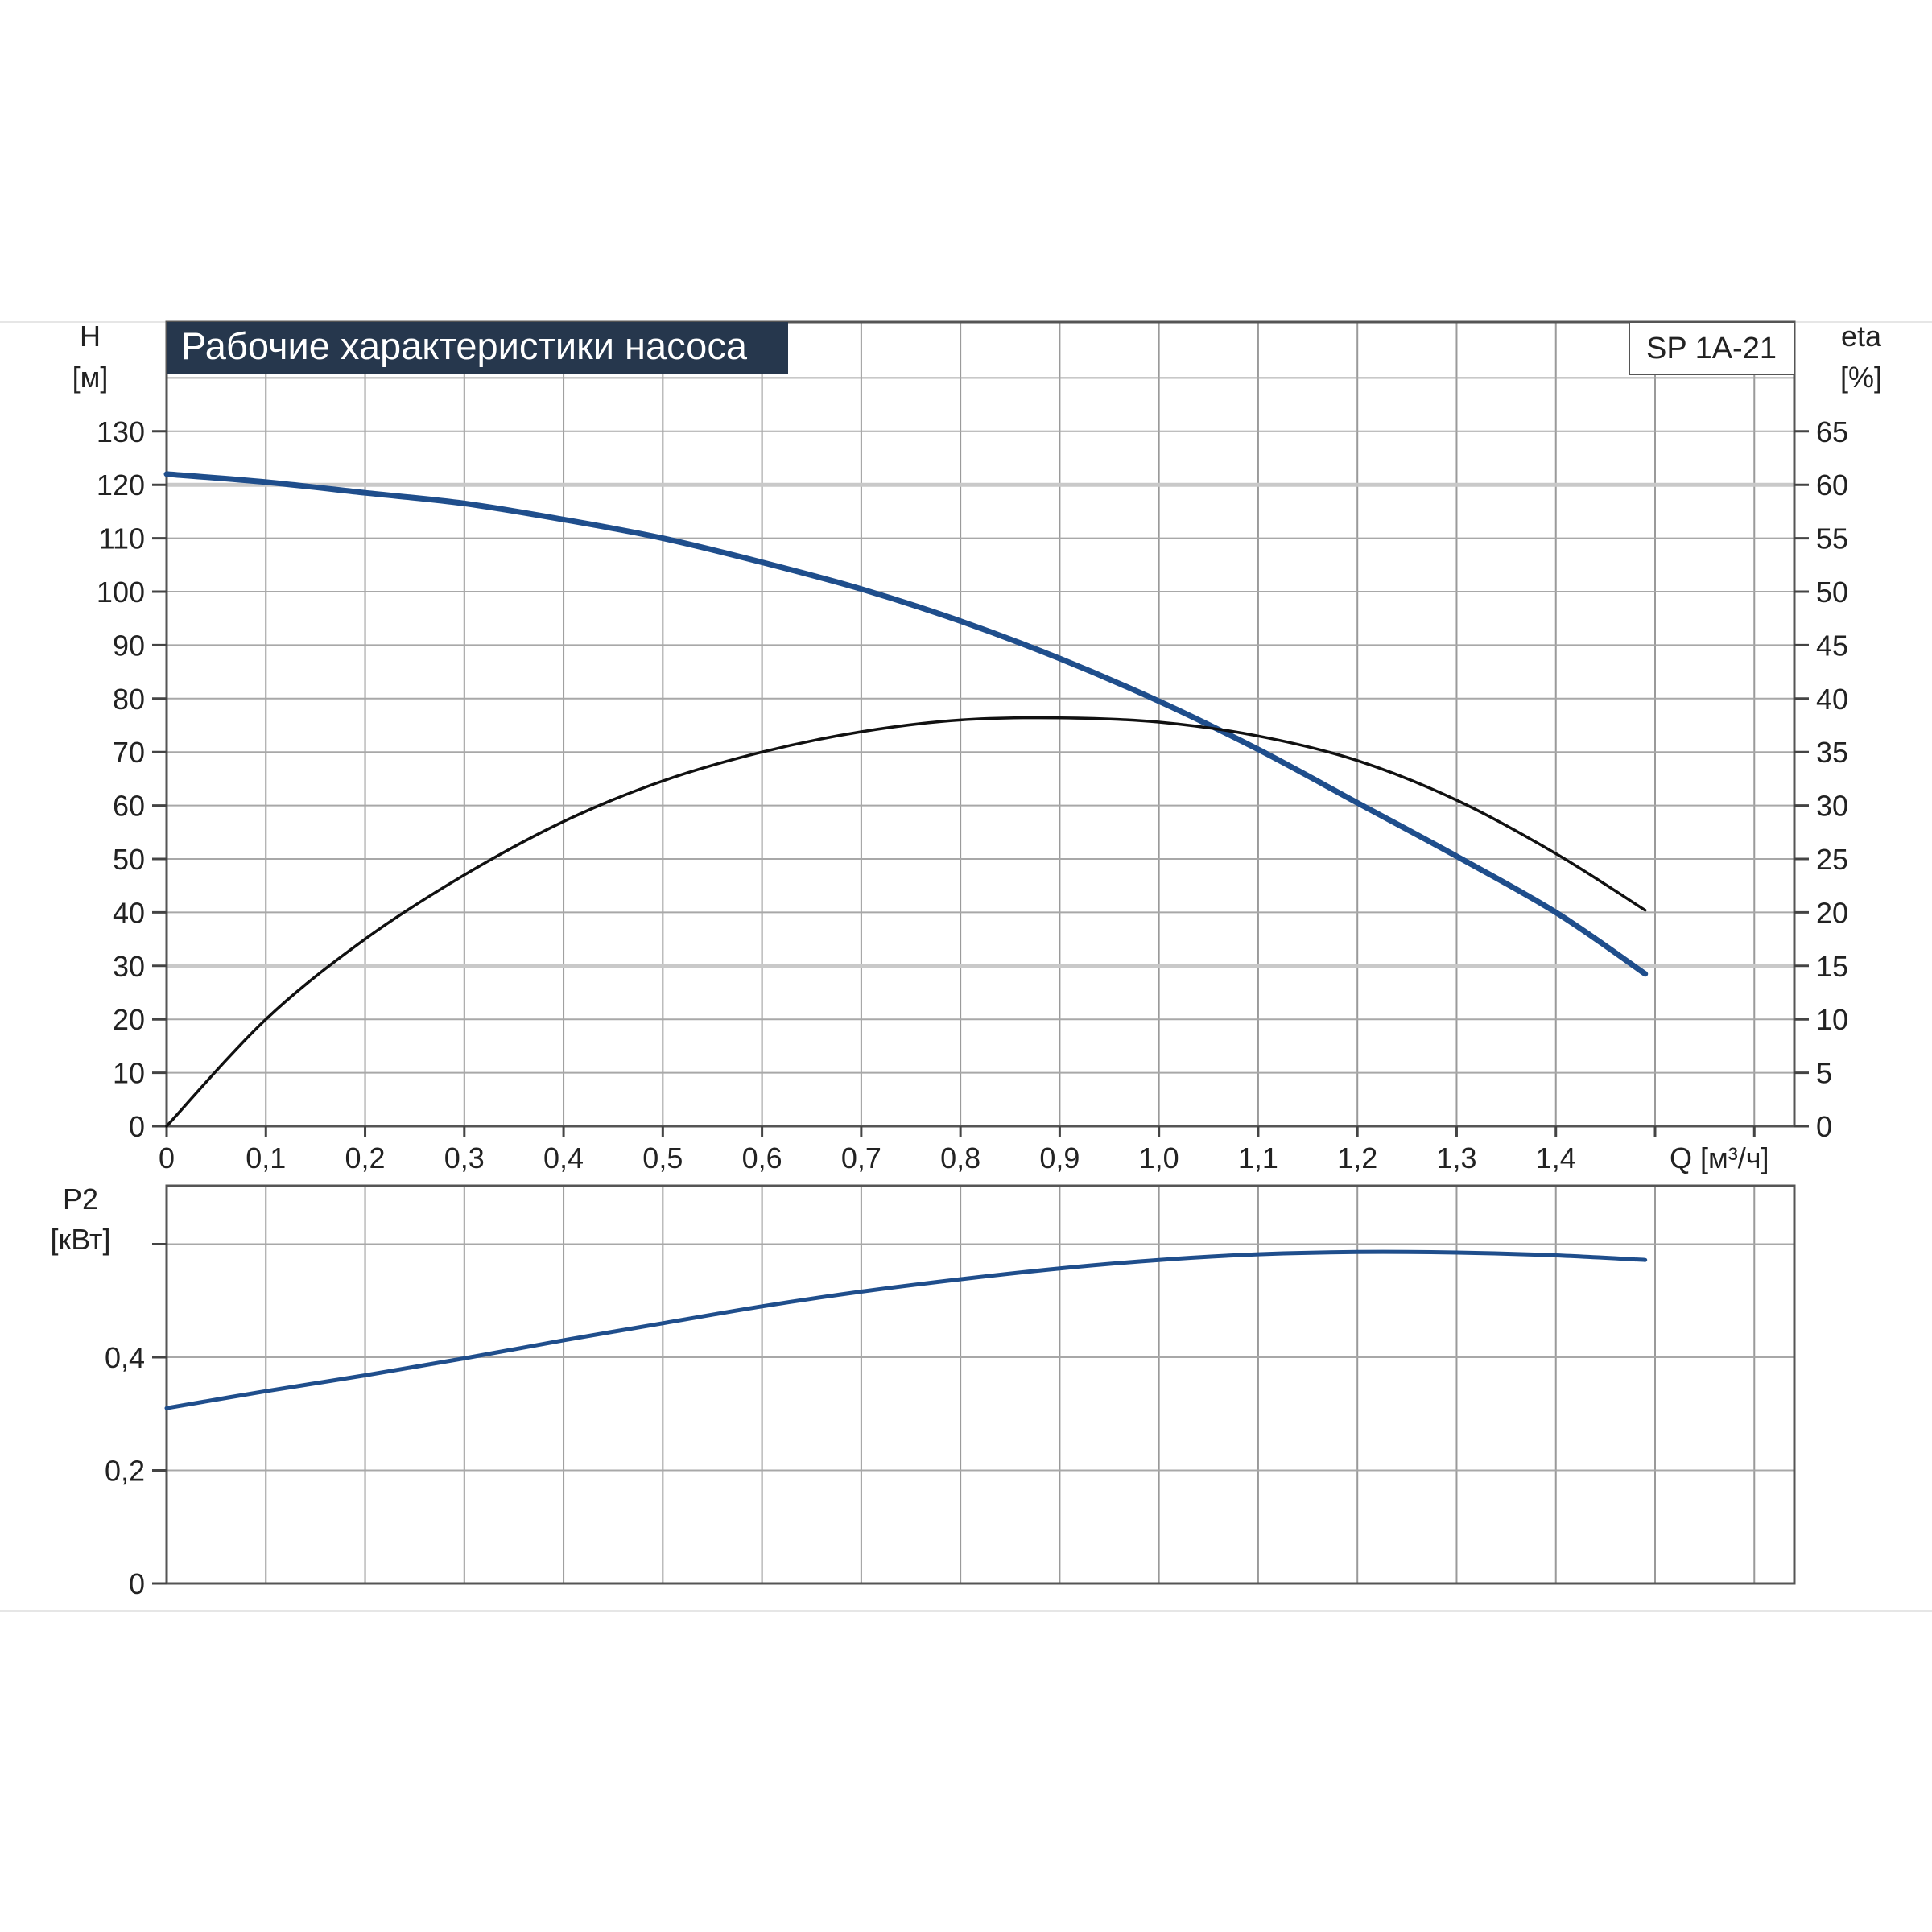 The image size is (1932, 1932). Describe the element at coordinates (1357, 1157) in the screenshot. I see `flow-tick-label: 1,2` at that location.